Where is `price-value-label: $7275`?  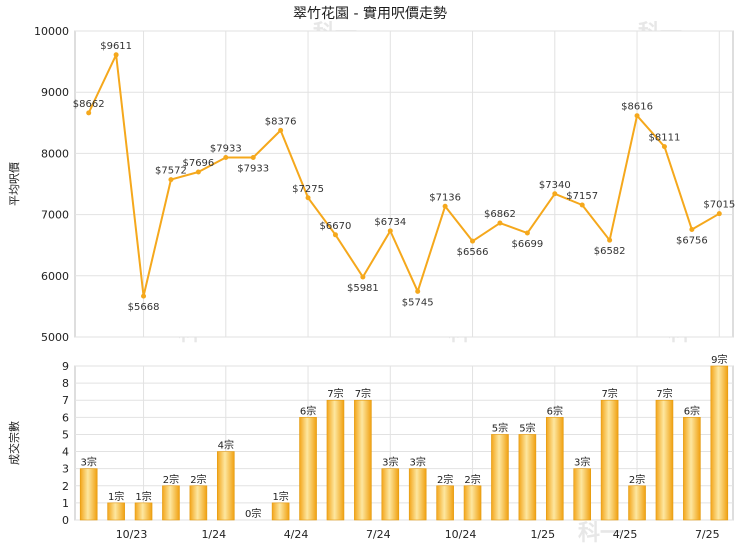
price-value-label: $7275 is located at coordinates (308, 189).